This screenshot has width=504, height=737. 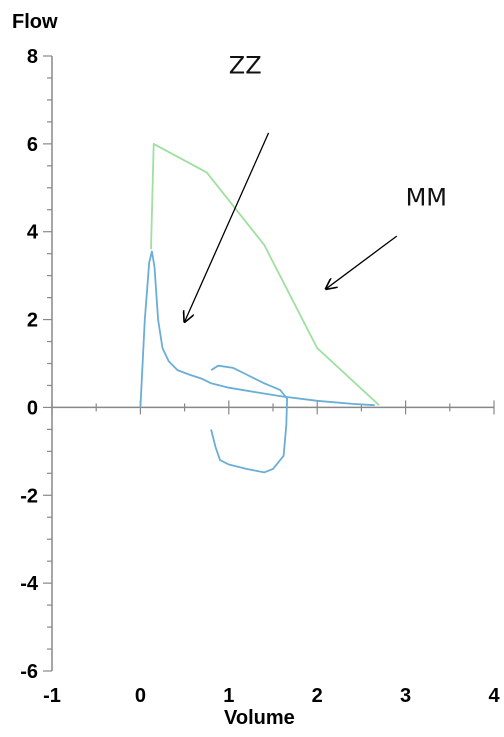 I want to click on y-tick-label: 2, so click(x=32, y=321).